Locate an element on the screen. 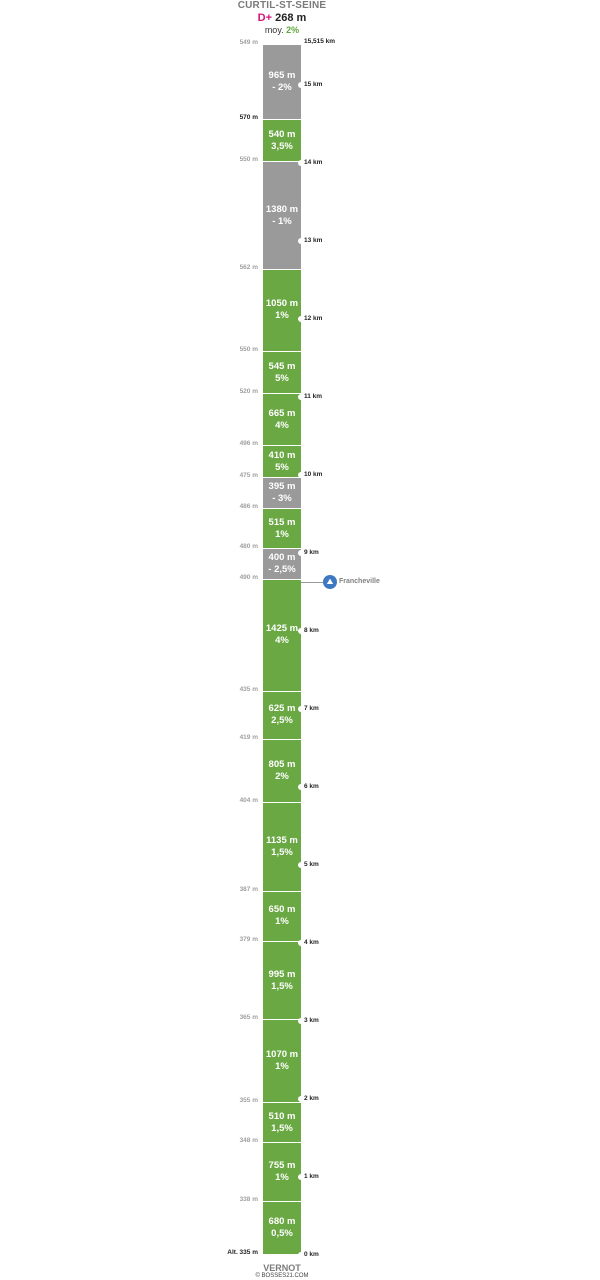 This screenshot has width=600, height=1280. route-start-city: CURTIL-ST-SEINE is located at coordinates (282, 5).